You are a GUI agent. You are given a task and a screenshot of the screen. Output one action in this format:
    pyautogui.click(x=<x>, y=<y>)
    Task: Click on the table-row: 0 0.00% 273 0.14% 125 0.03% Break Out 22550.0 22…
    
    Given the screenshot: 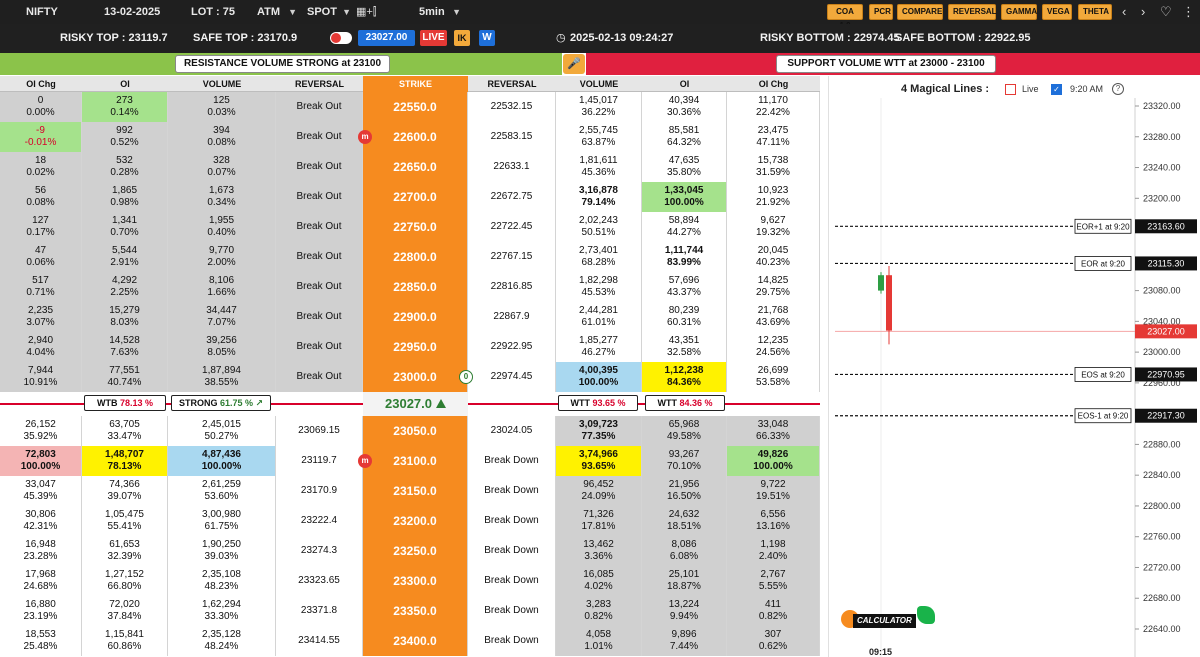 What is the action you would take?
    pyautogui.click(x=410, y=107)
    